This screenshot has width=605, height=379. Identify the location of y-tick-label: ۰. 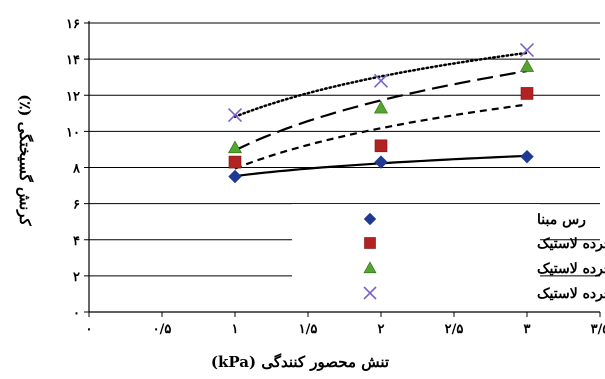
(76, 313).